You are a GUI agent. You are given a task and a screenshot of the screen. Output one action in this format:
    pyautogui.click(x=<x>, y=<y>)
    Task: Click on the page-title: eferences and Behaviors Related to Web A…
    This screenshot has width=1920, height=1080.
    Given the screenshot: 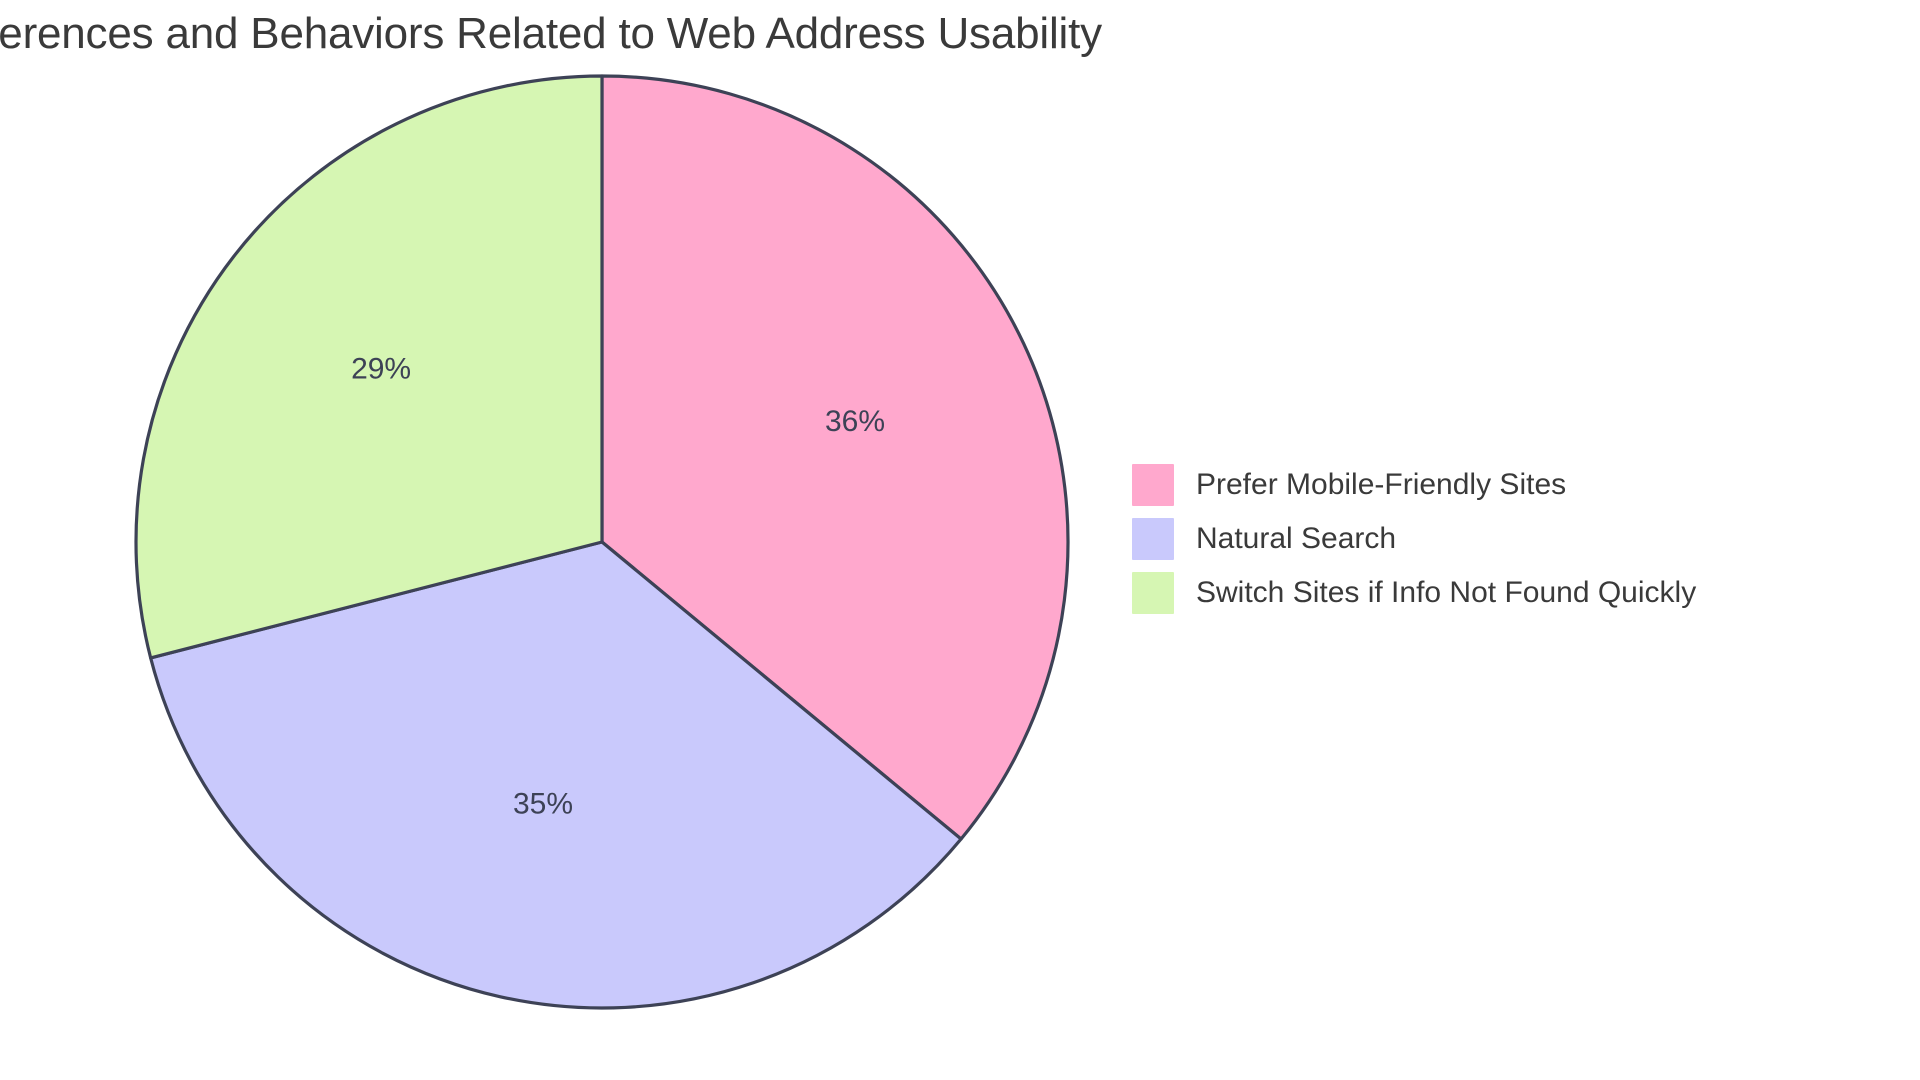 What is the action you would take?
    pyautogui.click(x=551, y=33)
    